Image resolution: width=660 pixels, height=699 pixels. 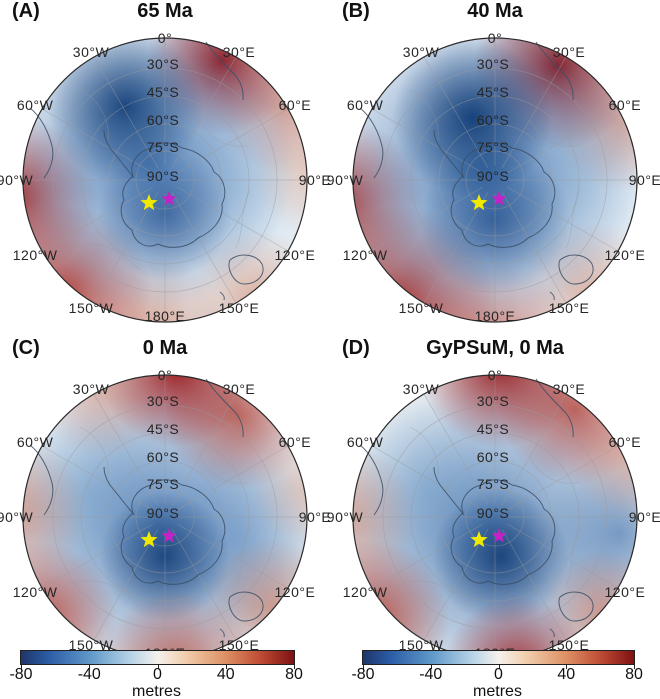 What do you see at coordinates (356, 348) in the screenshot?
I see `panel-label: (D)` at bounding box center [356, 348].